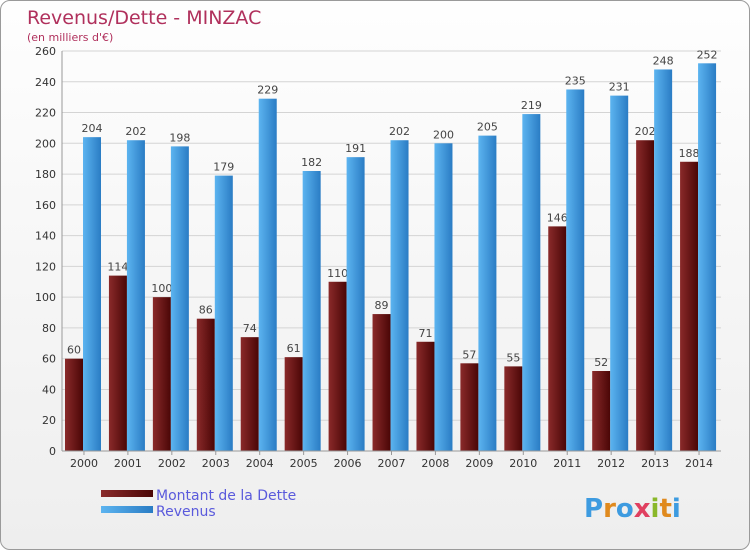 This screenshot has width=750, height=550. I want to click on x-tick-label: 2013, so click(655, 463).